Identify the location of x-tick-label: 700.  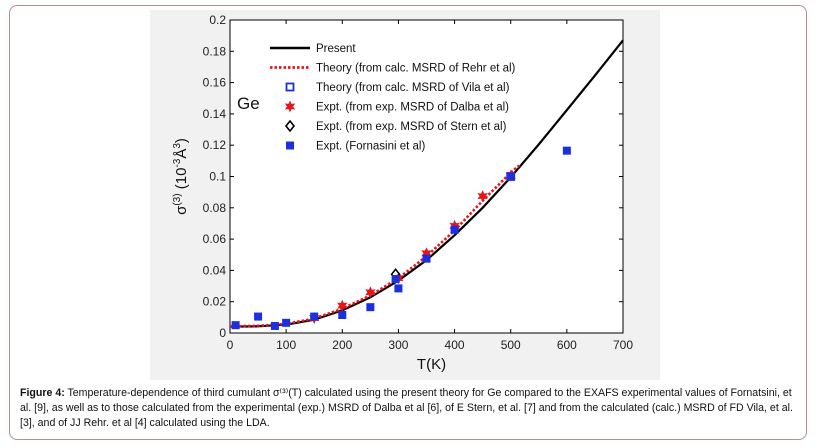
(623, 345).